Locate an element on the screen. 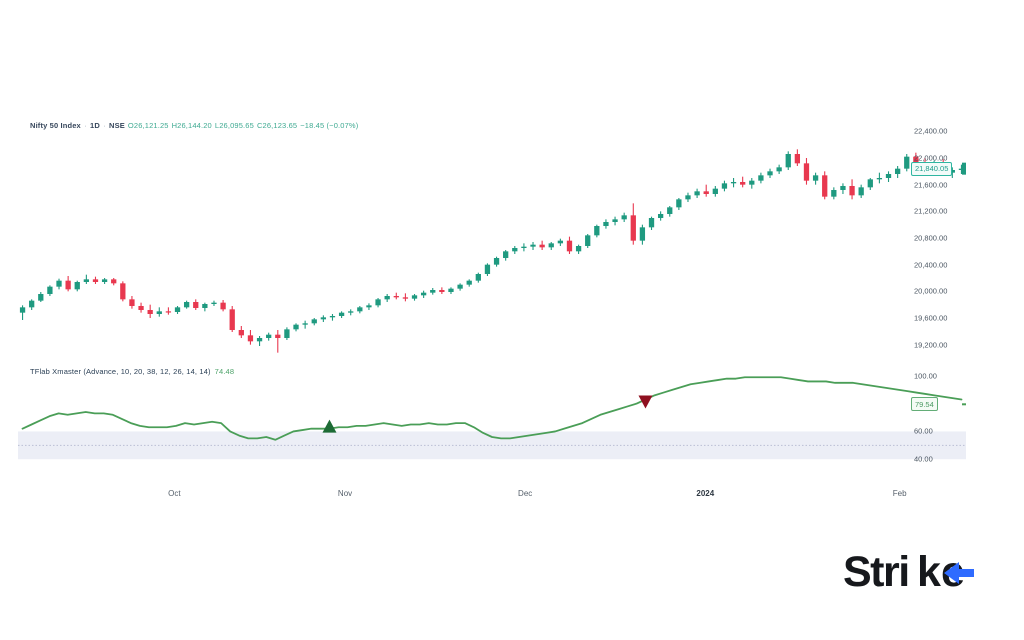 This screenshot has height=640, width=1024. time-axis: Oct Nov Dec 2024 Feb is located at coordinates (492, 497).